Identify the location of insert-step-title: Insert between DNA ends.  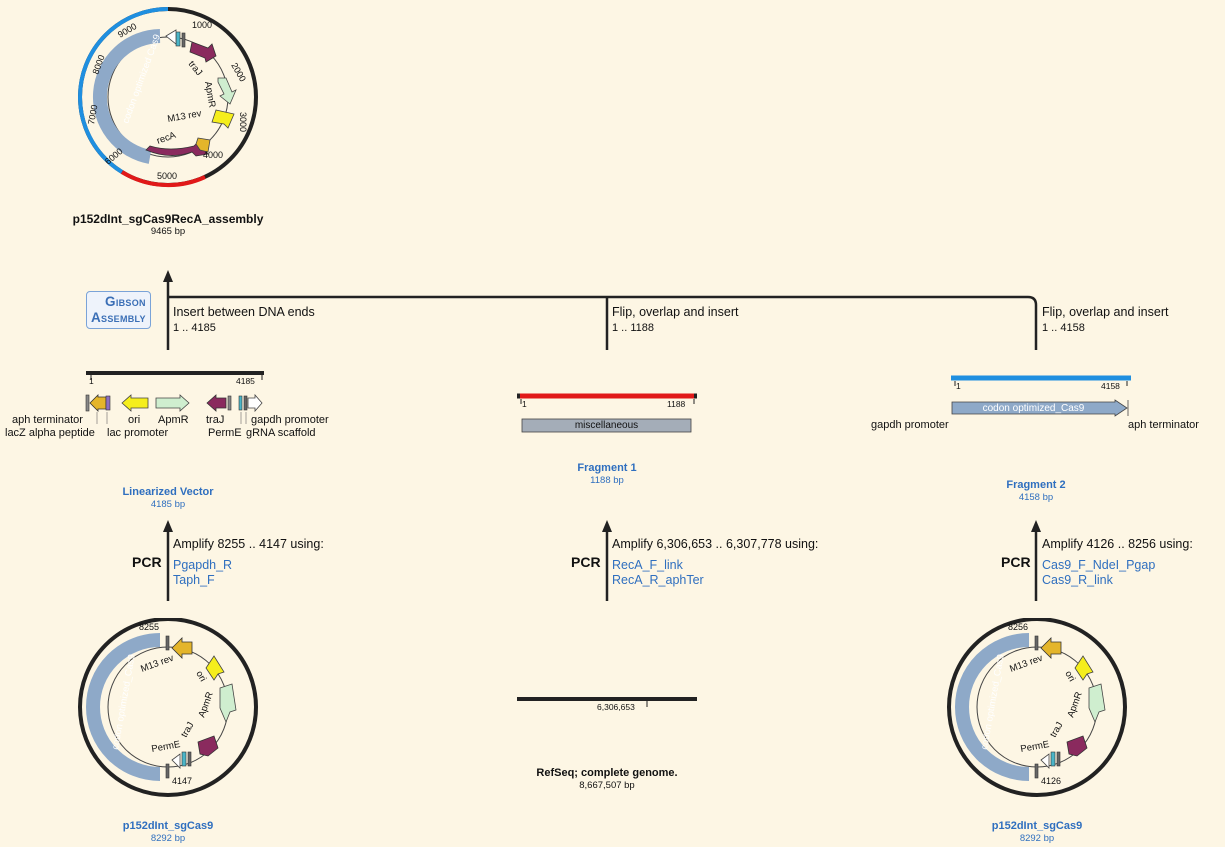
(244, 312).